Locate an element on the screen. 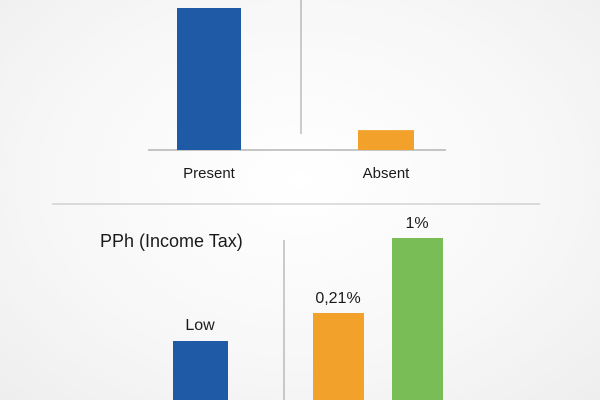  chart-title: PPh (Income Tax) is located at coordinates (171, 241).